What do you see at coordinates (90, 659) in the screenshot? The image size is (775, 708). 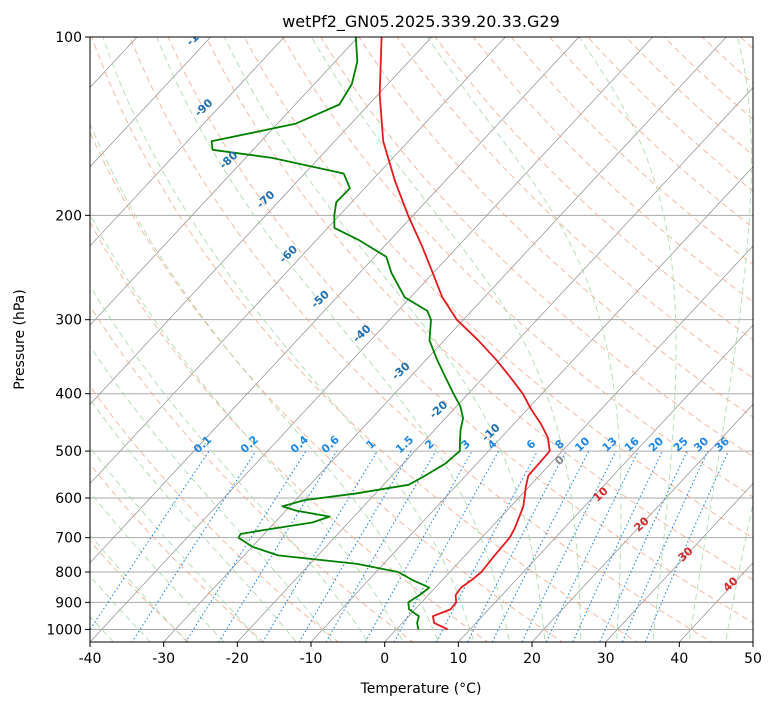 I see `x-tick-label: -40` at bounding box center [90, 659].